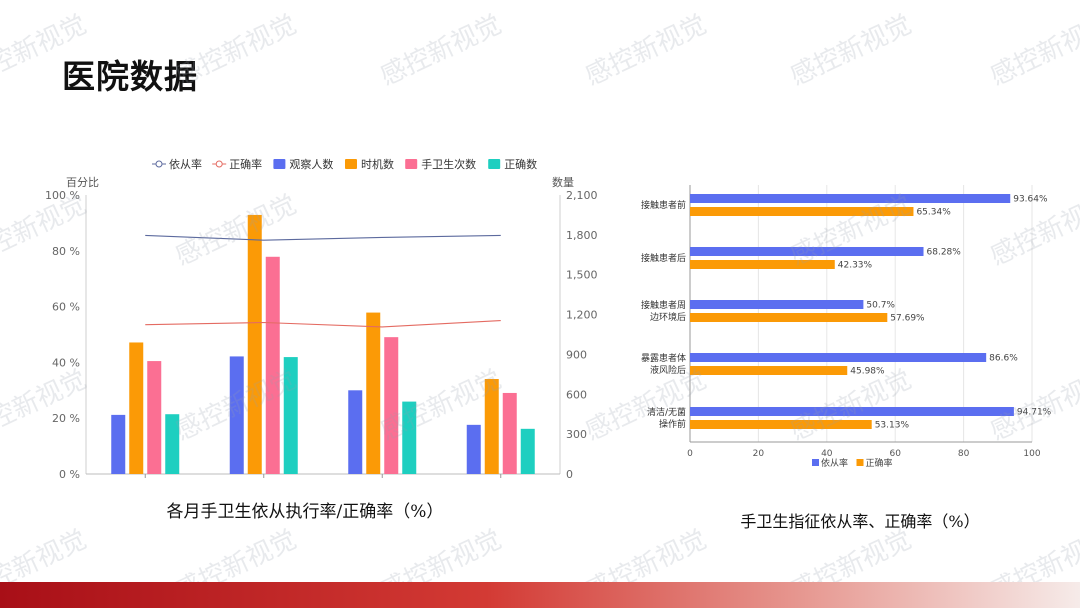  What do you see at coordinates (582, 195) in the screenshot?
I see `right-tick-label: 2,100` at bounding box center [582, 195].